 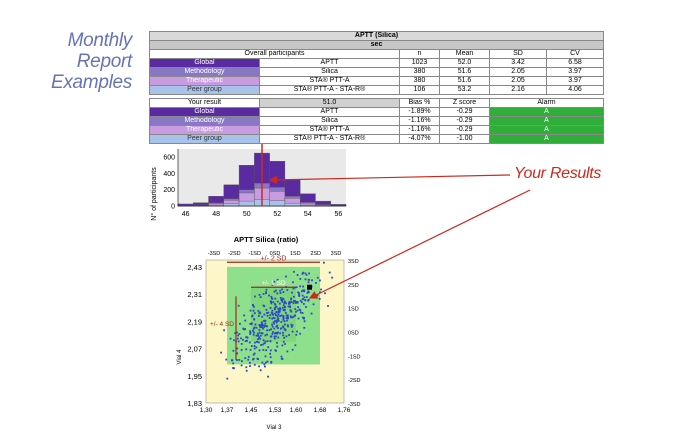 I want to click on scatter-top-tick: 3SD, so click(x=336, y=254).